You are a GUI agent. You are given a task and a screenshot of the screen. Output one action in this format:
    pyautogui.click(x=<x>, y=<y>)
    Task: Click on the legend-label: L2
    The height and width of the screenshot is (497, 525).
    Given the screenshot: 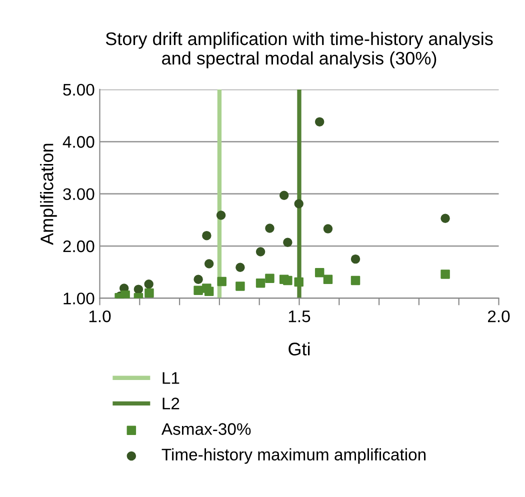 What is the action you would take?
    pyautogui.click(x=171, y=404)
    